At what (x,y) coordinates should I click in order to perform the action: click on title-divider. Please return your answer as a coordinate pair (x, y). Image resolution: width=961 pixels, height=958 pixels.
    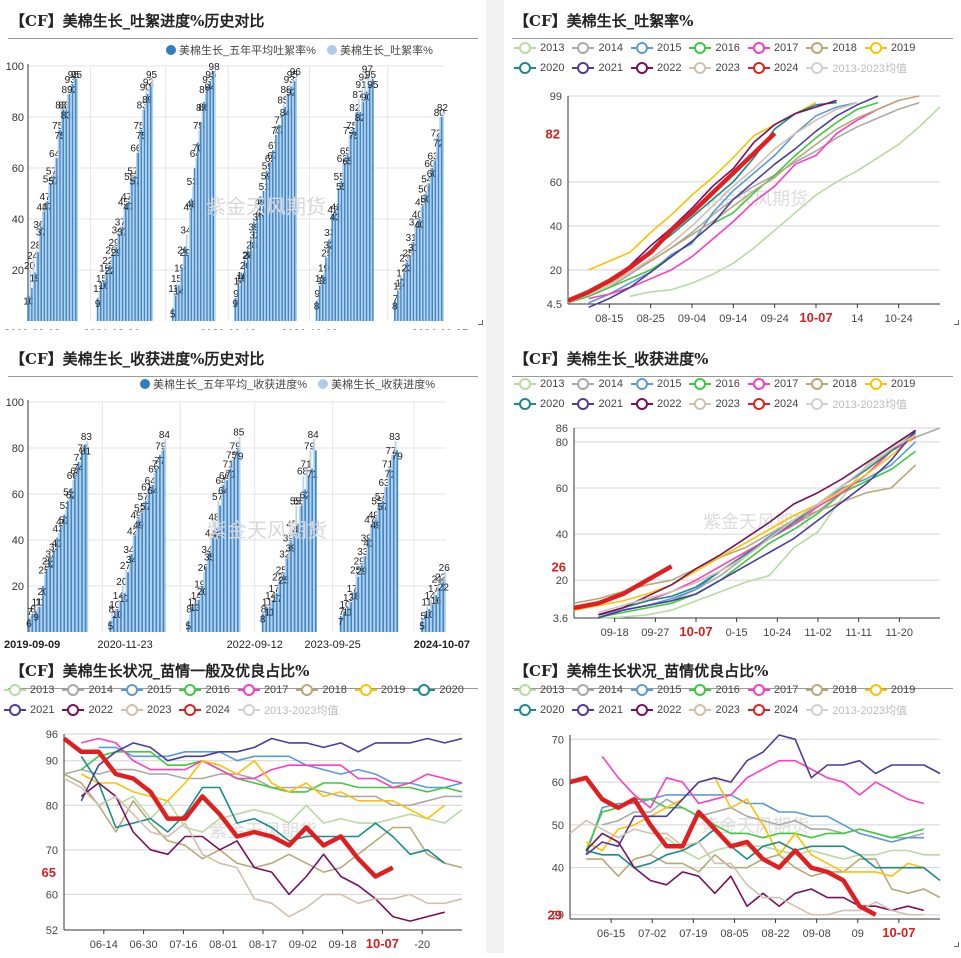
    Looking at the image, I should click on (243, 376).